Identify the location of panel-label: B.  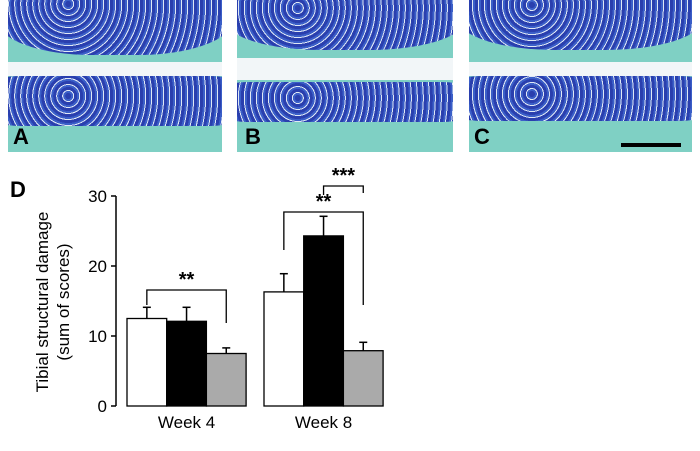
(253, 136).